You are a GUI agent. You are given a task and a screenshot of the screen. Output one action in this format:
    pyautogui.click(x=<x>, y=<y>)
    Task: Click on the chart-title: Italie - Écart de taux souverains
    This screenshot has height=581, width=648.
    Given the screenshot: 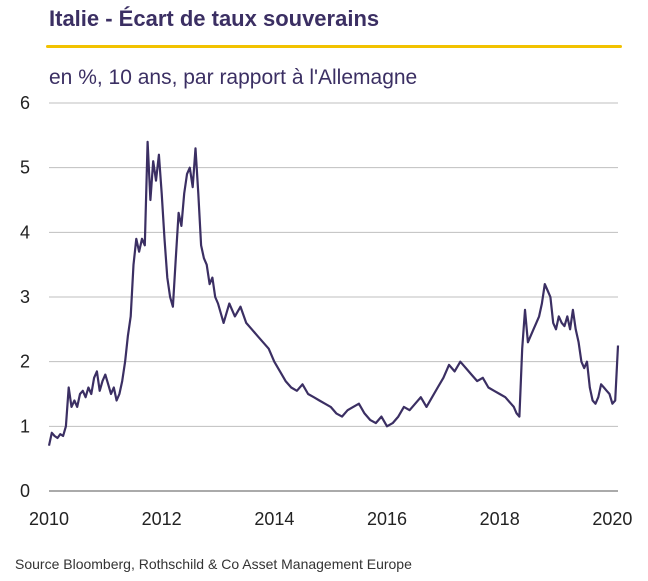 What is the action you would take?
    pyautogui.click(x=214, y=18)
    